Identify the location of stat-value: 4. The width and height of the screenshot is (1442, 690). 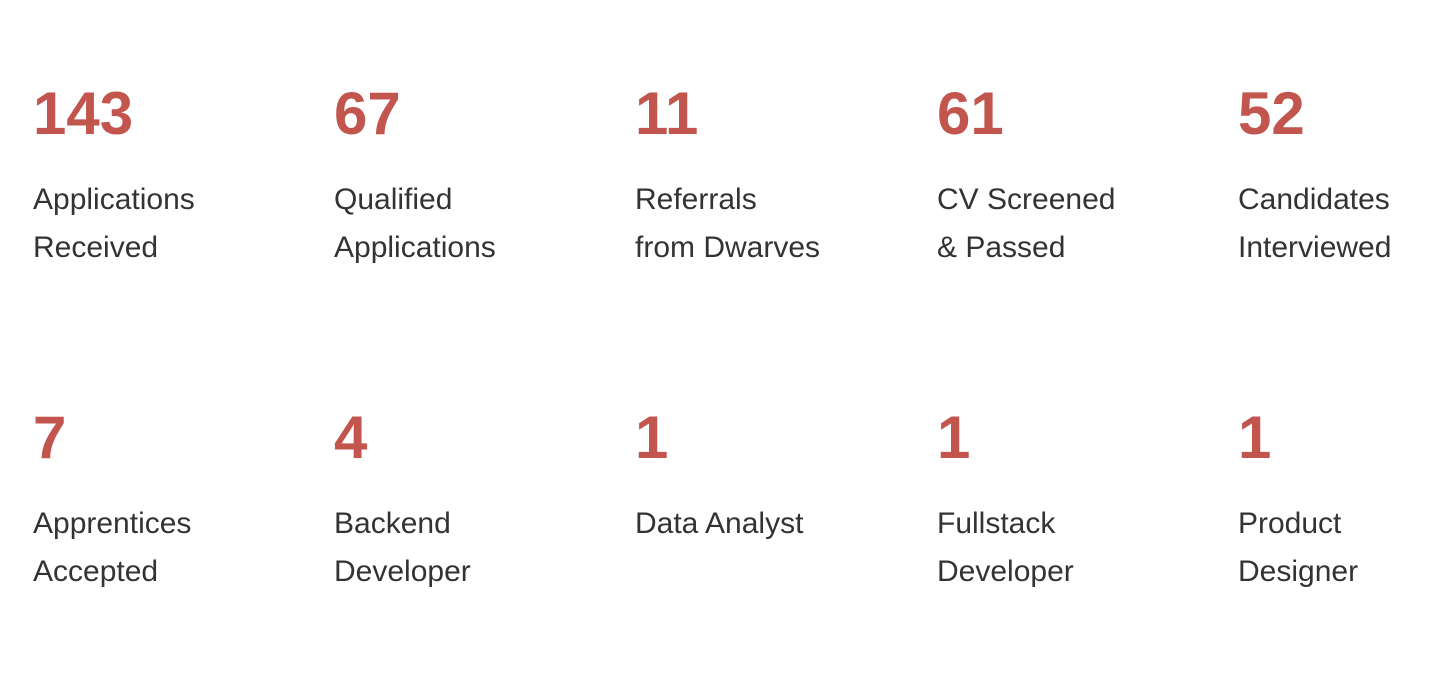
(351, 437).